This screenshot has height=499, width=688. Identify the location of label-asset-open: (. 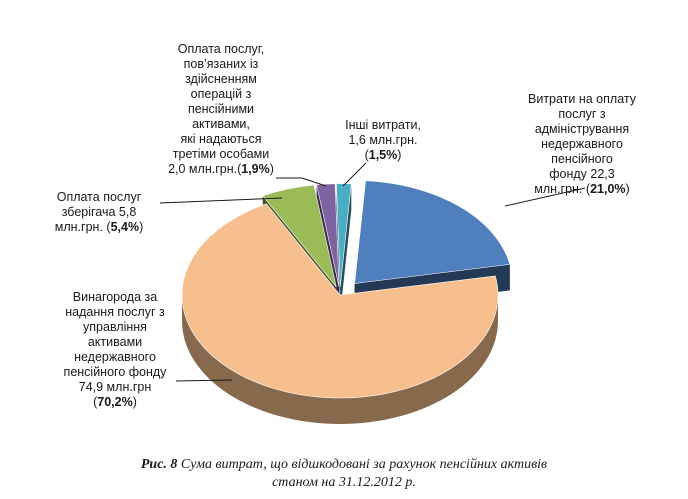
(95, 402).